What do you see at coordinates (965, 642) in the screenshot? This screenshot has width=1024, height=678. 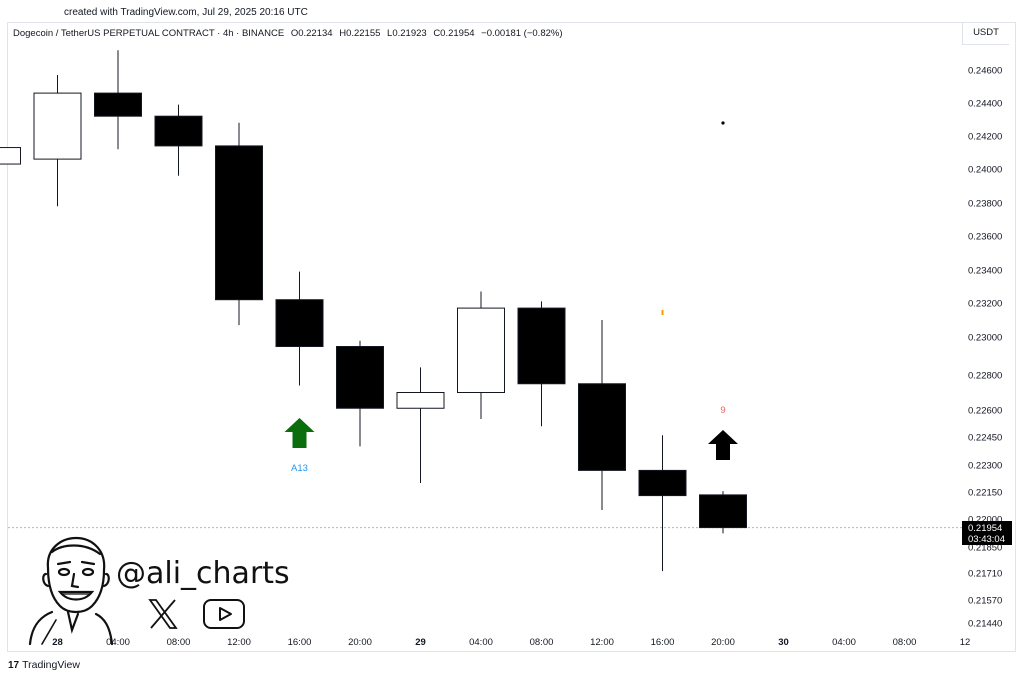 I see `time-tick-label: 12` at bounding box center [965, 642].